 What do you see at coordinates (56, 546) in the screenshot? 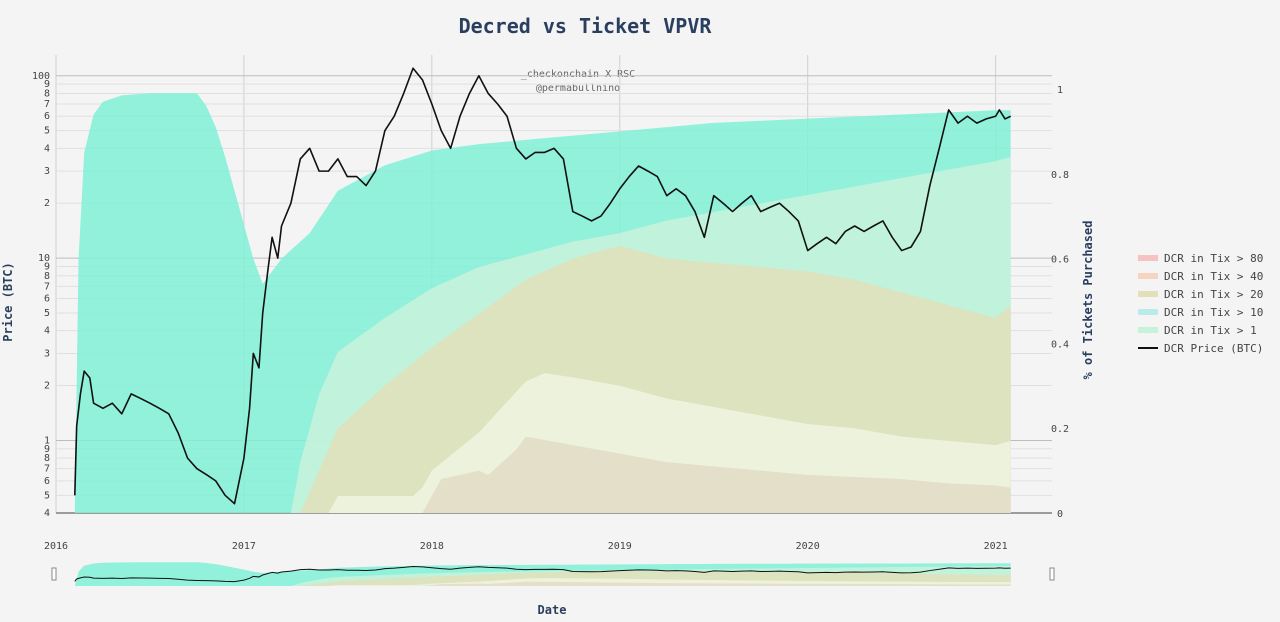
I see `x-tick-label: 2016` at bounding box center [56, 546].